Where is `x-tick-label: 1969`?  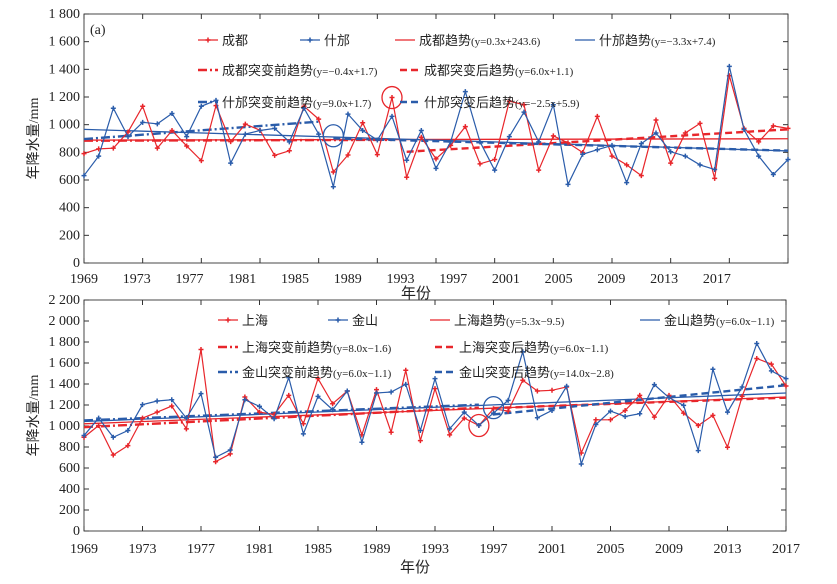
x-tick-label: 1969 is located at coordinates (84, 279).